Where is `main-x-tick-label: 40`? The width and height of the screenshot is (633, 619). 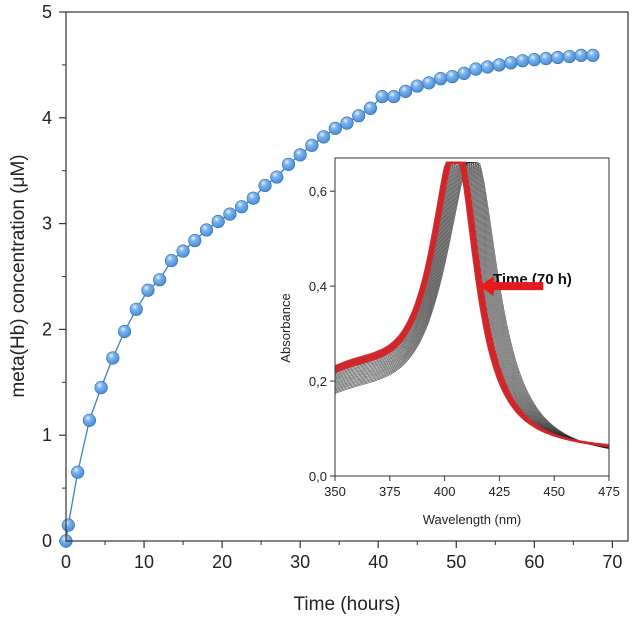 main-x-tick-label: 40 is located at coordinates (378, 562).